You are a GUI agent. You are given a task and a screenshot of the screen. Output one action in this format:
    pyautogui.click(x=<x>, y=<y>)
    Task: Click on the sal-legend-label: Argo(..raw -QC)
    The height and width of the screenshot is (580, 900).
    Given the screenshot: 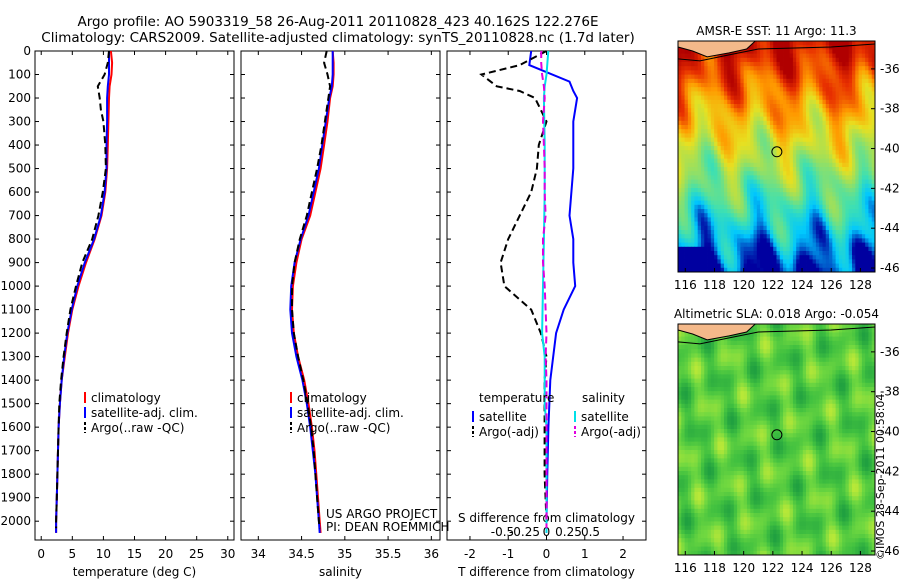 What is the action you would take?
    pyautogui.click(x=343, y=428)
    